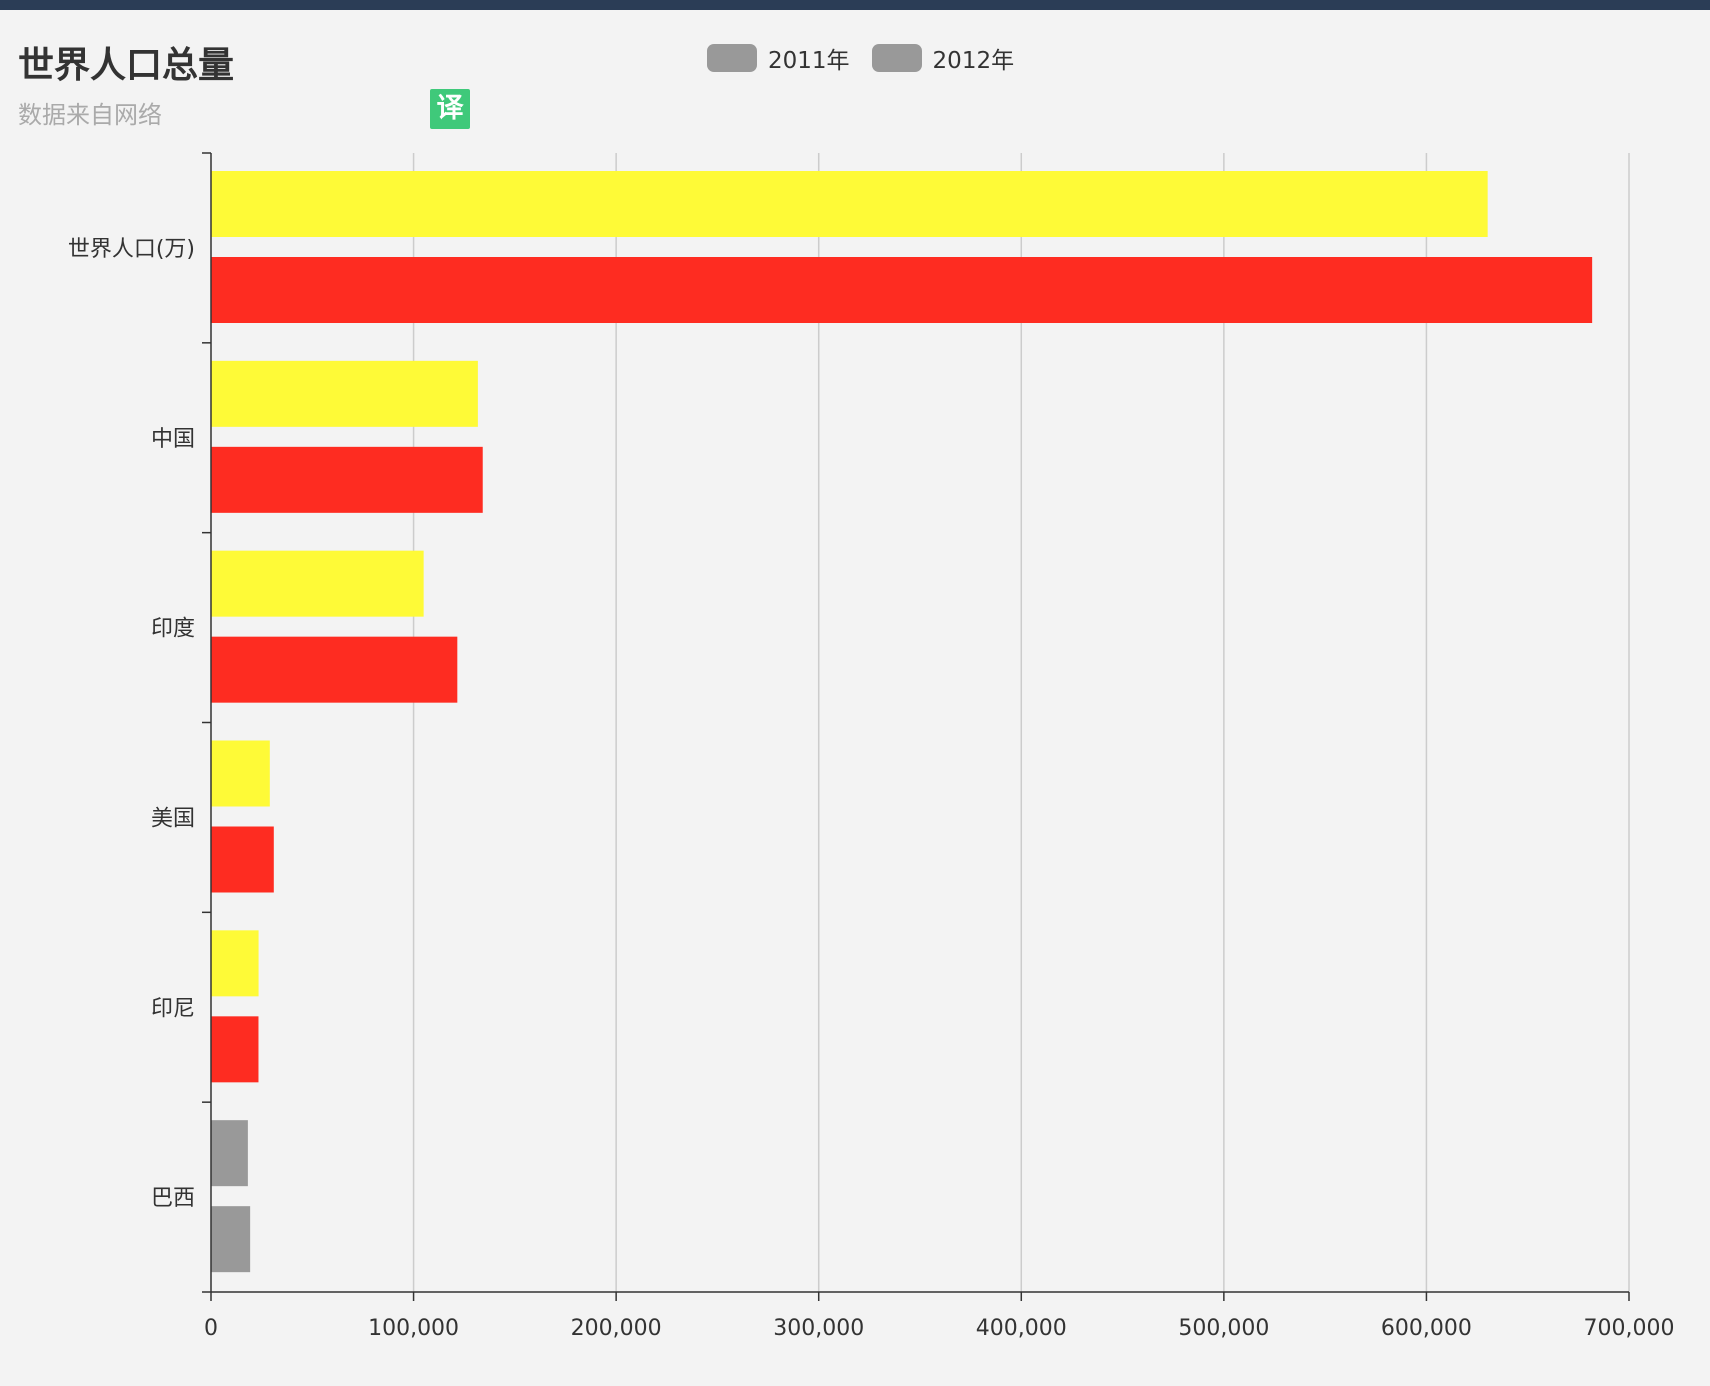 The width and height of the screenshot is (1710, 1386). What do you see at coordinates (896, 58) in the screenshot?
I see `legend-swatch-2012` at bounding box center [896, 58].